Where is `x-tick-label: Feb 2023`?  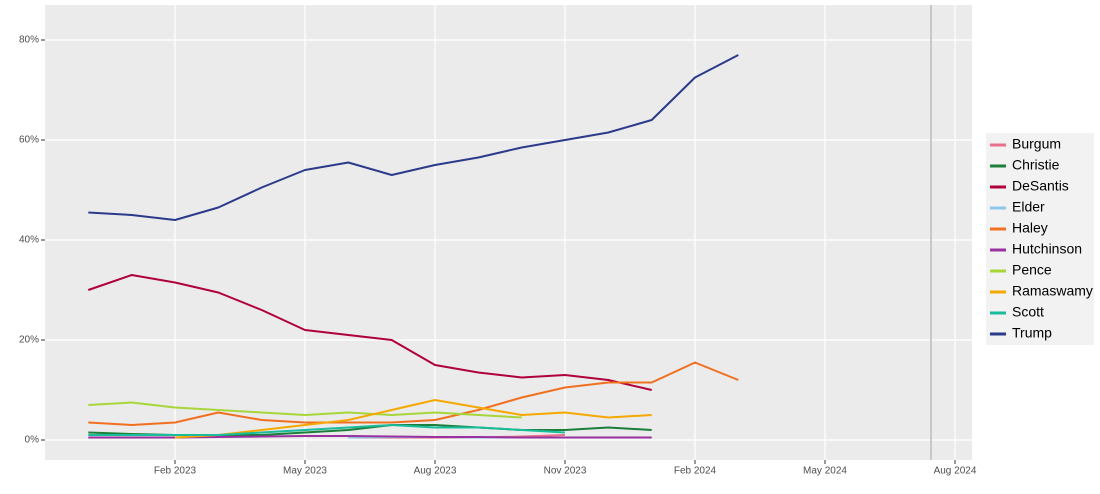
x-tick-label: Feb 2023 is located at coordinates (175, 471).